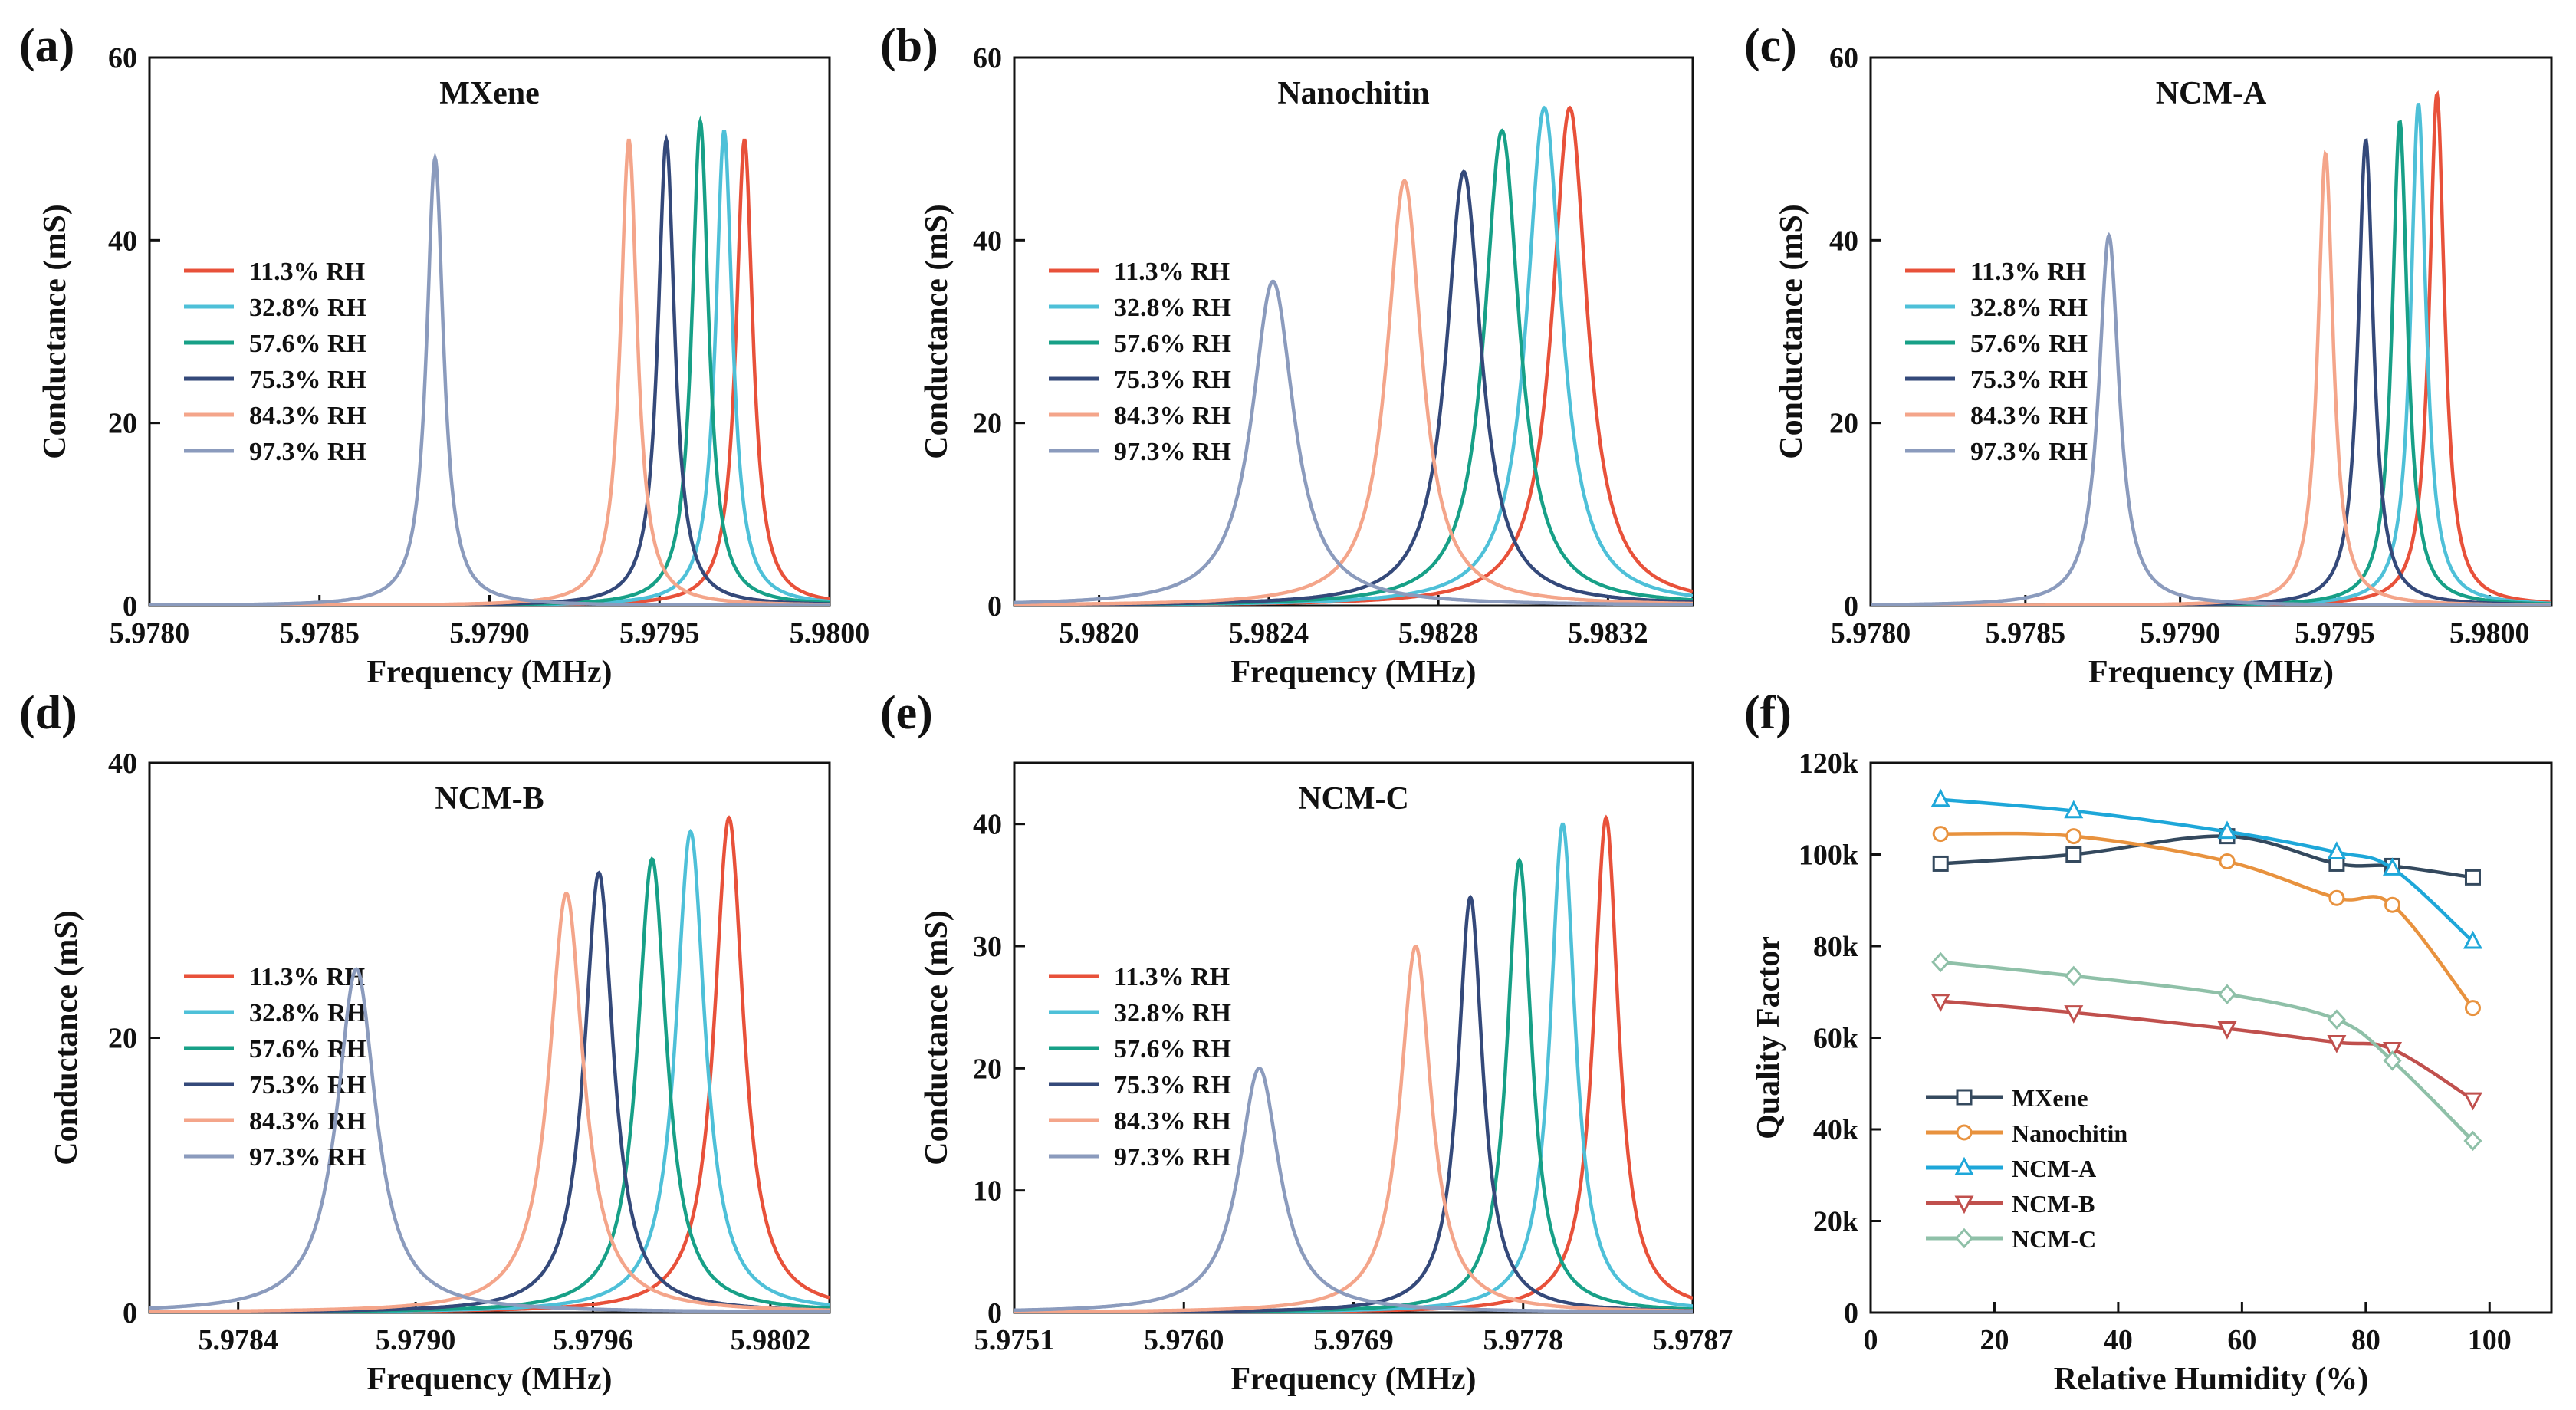 The image size is (2576, 1410). Describe the element at coordinates (1524, 1340) in the screenshot. I see `x-tick-label: 5.9778` at that location.